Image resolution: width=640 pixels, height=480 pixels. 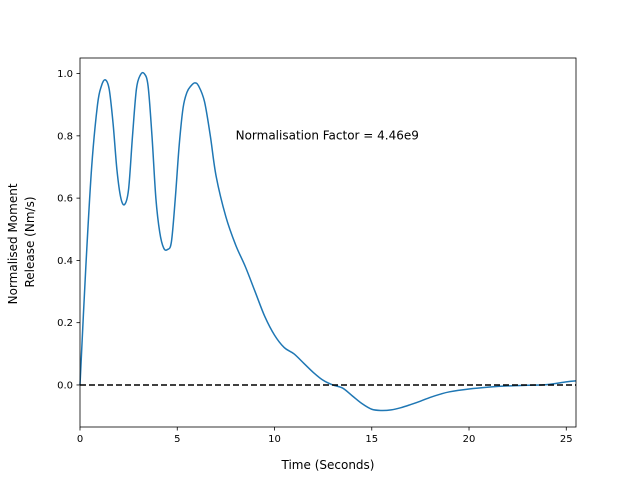 What do you see at coordinates (13, 243) in the screenshot?
I see `y-axis-title-line-1: Normalised Moment` at bounding box center [13, 243].